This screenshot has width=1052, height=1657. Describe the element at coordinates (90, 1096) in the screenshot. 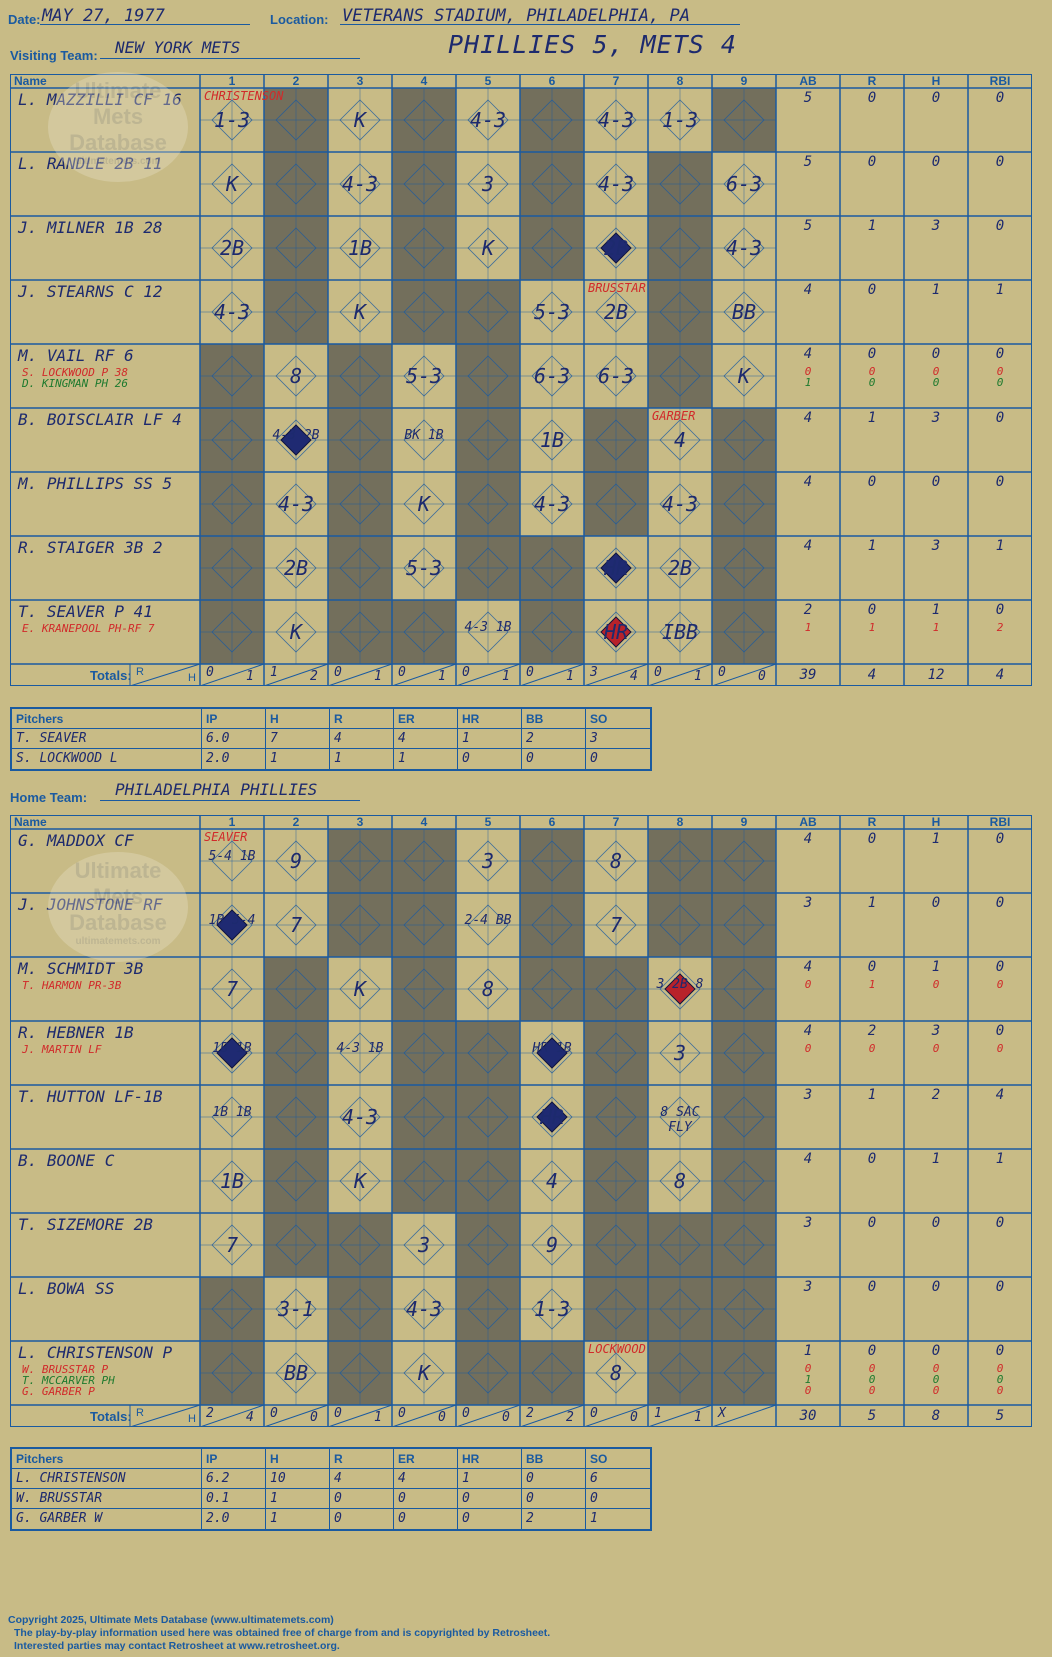

I see `player-name: T. HUTTON LF-1B` at that location.